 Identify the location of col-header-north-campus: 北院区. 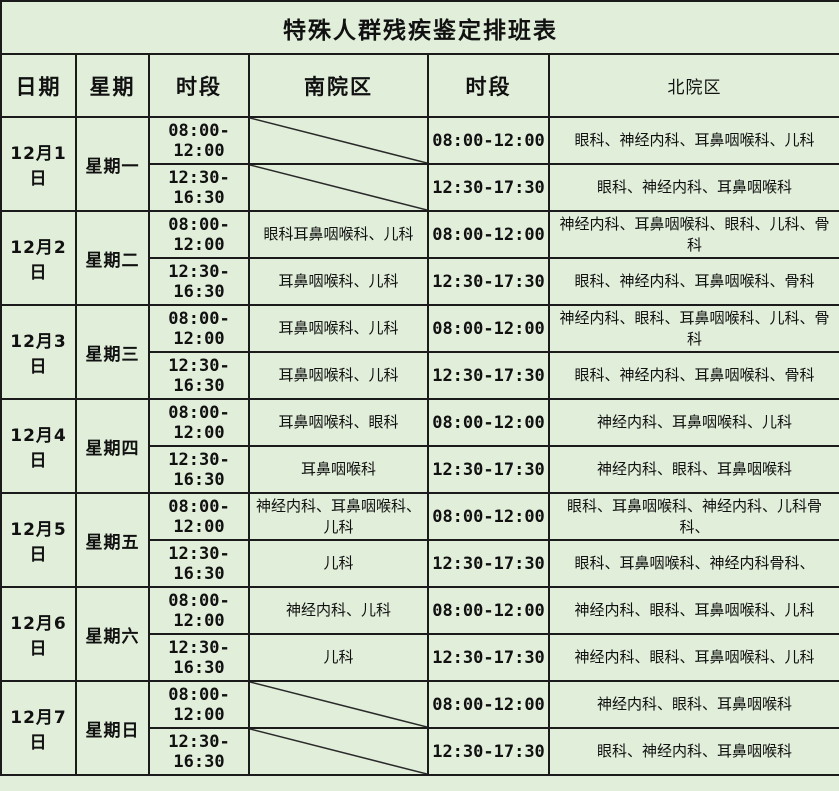
(693, 85).